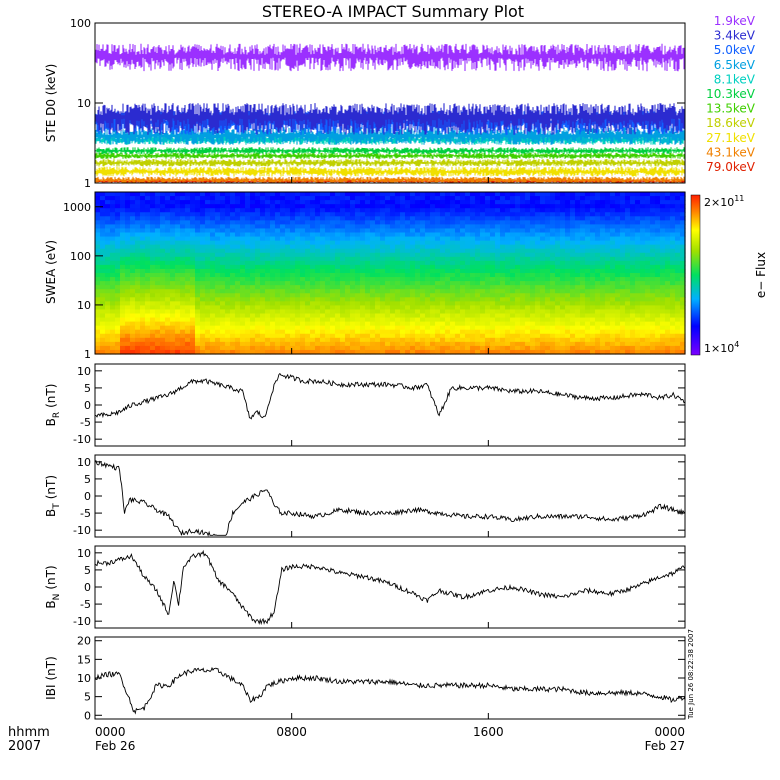 The image size is (780, 780). Describe the element at coordinates (87, 587) in the screenshot. I see `bn-ytick-label: 0` at that location.